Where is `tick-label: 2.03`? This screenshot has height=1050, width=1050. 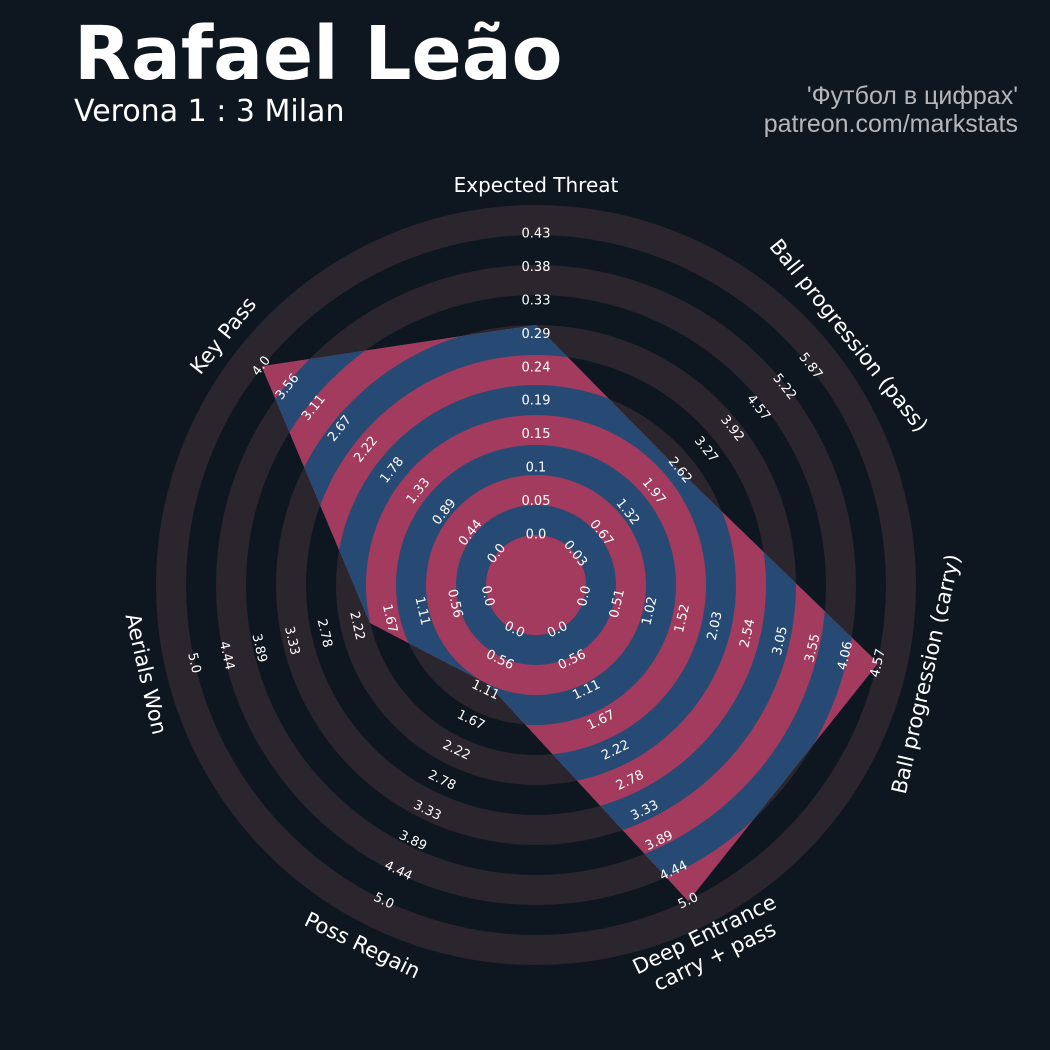 tick-label: 2.03 is located at coordinates (715, 626).